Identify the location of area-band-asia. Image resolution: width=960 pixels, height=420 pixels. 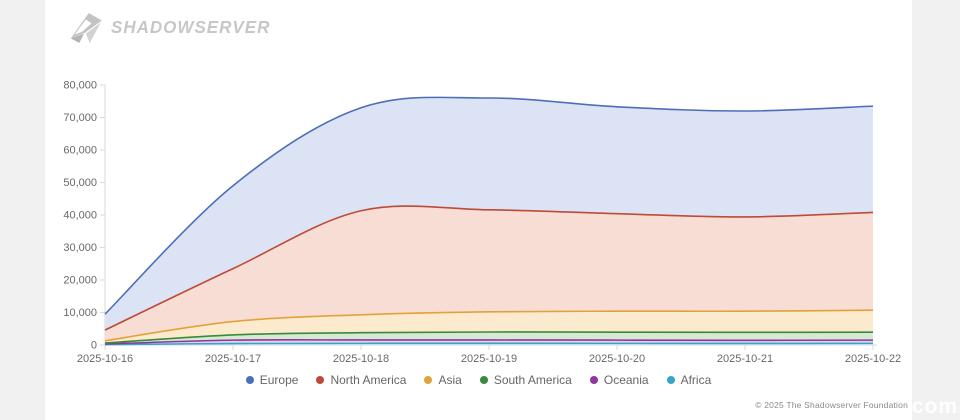
(489, 327).